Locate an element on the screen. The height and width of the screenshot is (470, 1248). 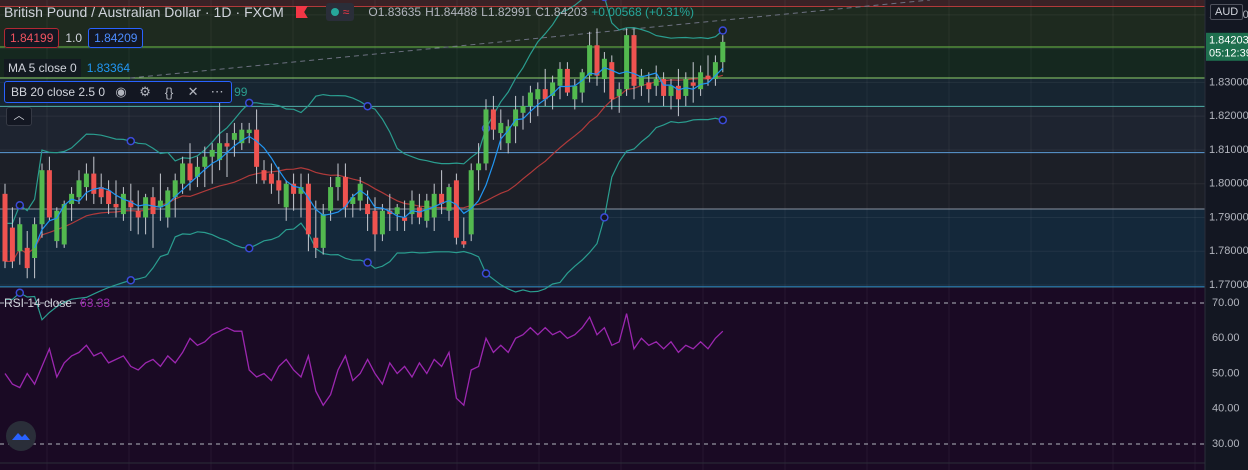
ma-indicator-label: MA 5 close 0 is located at coordinates (42, 68).